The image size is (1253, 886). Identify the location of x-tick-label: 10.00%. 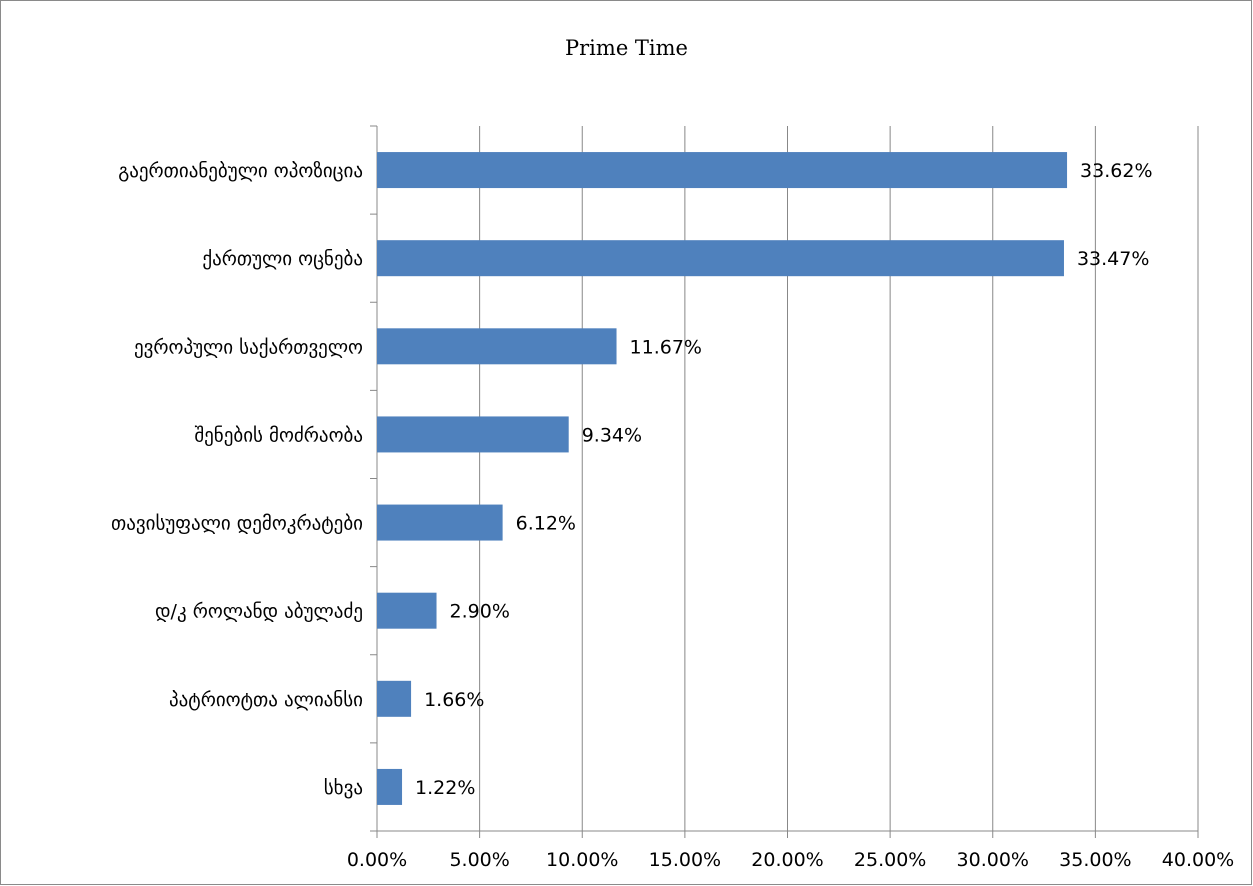
(582, 860).